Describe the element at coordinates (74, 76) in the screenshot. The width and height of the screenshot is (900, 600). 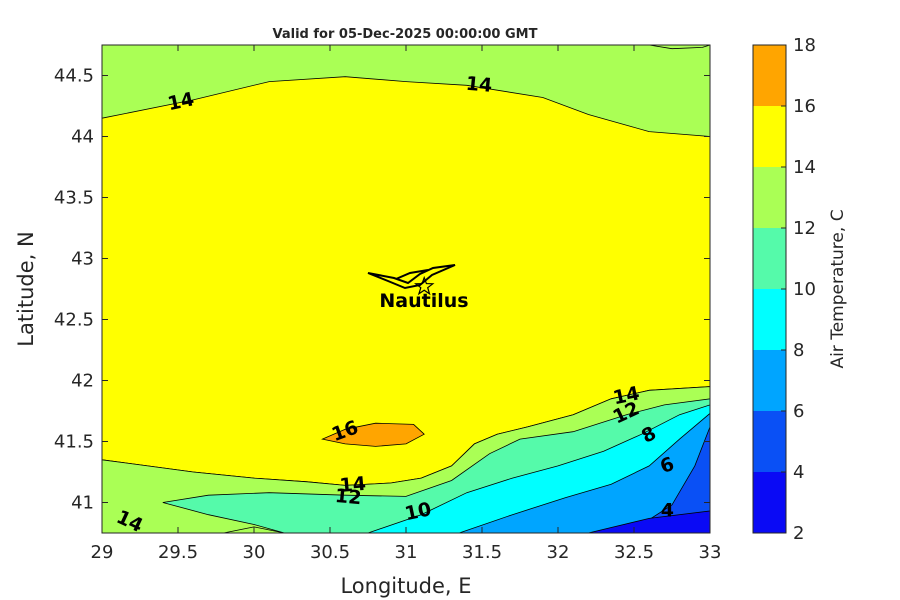
I see `y-tick-label-7: 44.5` at that location.